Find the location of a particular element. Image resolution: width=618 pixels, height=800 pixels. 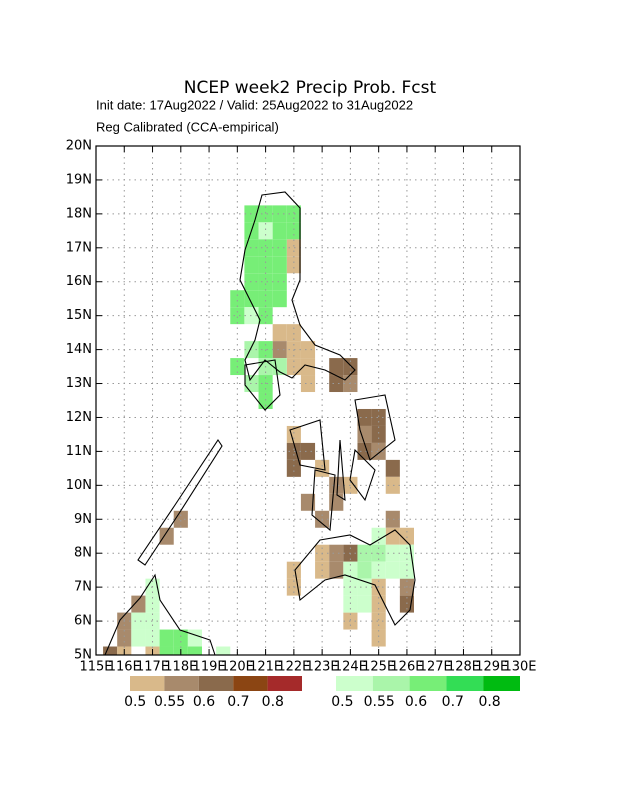

y-tick-label: 5N is located at coordinates (83, 655).